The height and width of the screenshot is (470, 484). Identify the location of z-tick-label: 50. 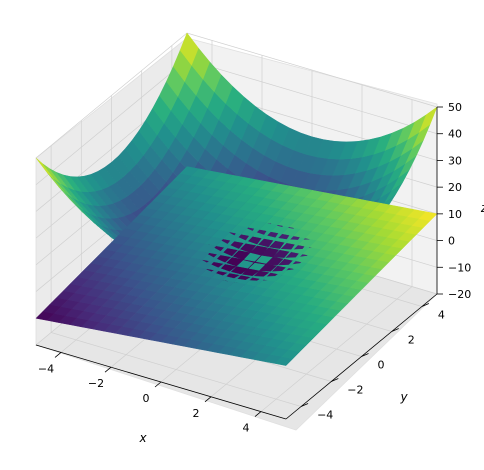
(455, 107).